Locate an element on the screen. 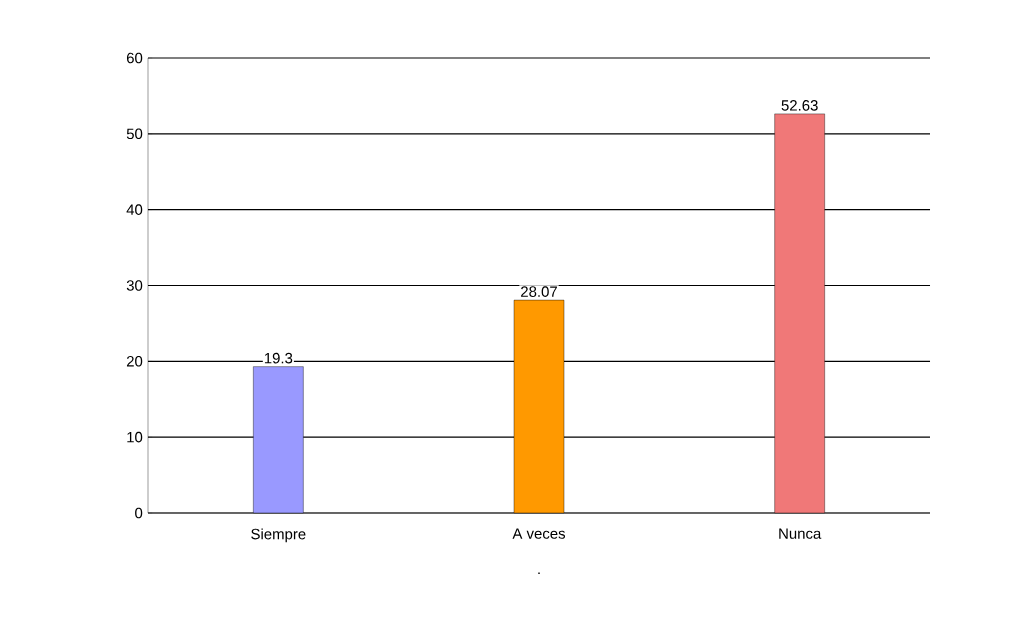 This screenshot has width=1030, height=628. x-tick-label: Siempre is located at coordinates (278, 535).